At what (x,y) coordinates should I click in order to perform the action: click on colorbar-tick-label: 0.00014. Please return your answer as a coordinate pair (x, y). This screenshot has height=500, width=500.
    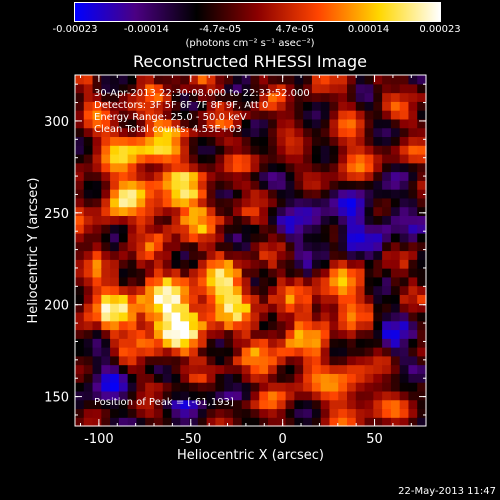
    Looking at the image, I should click on (368, 29).